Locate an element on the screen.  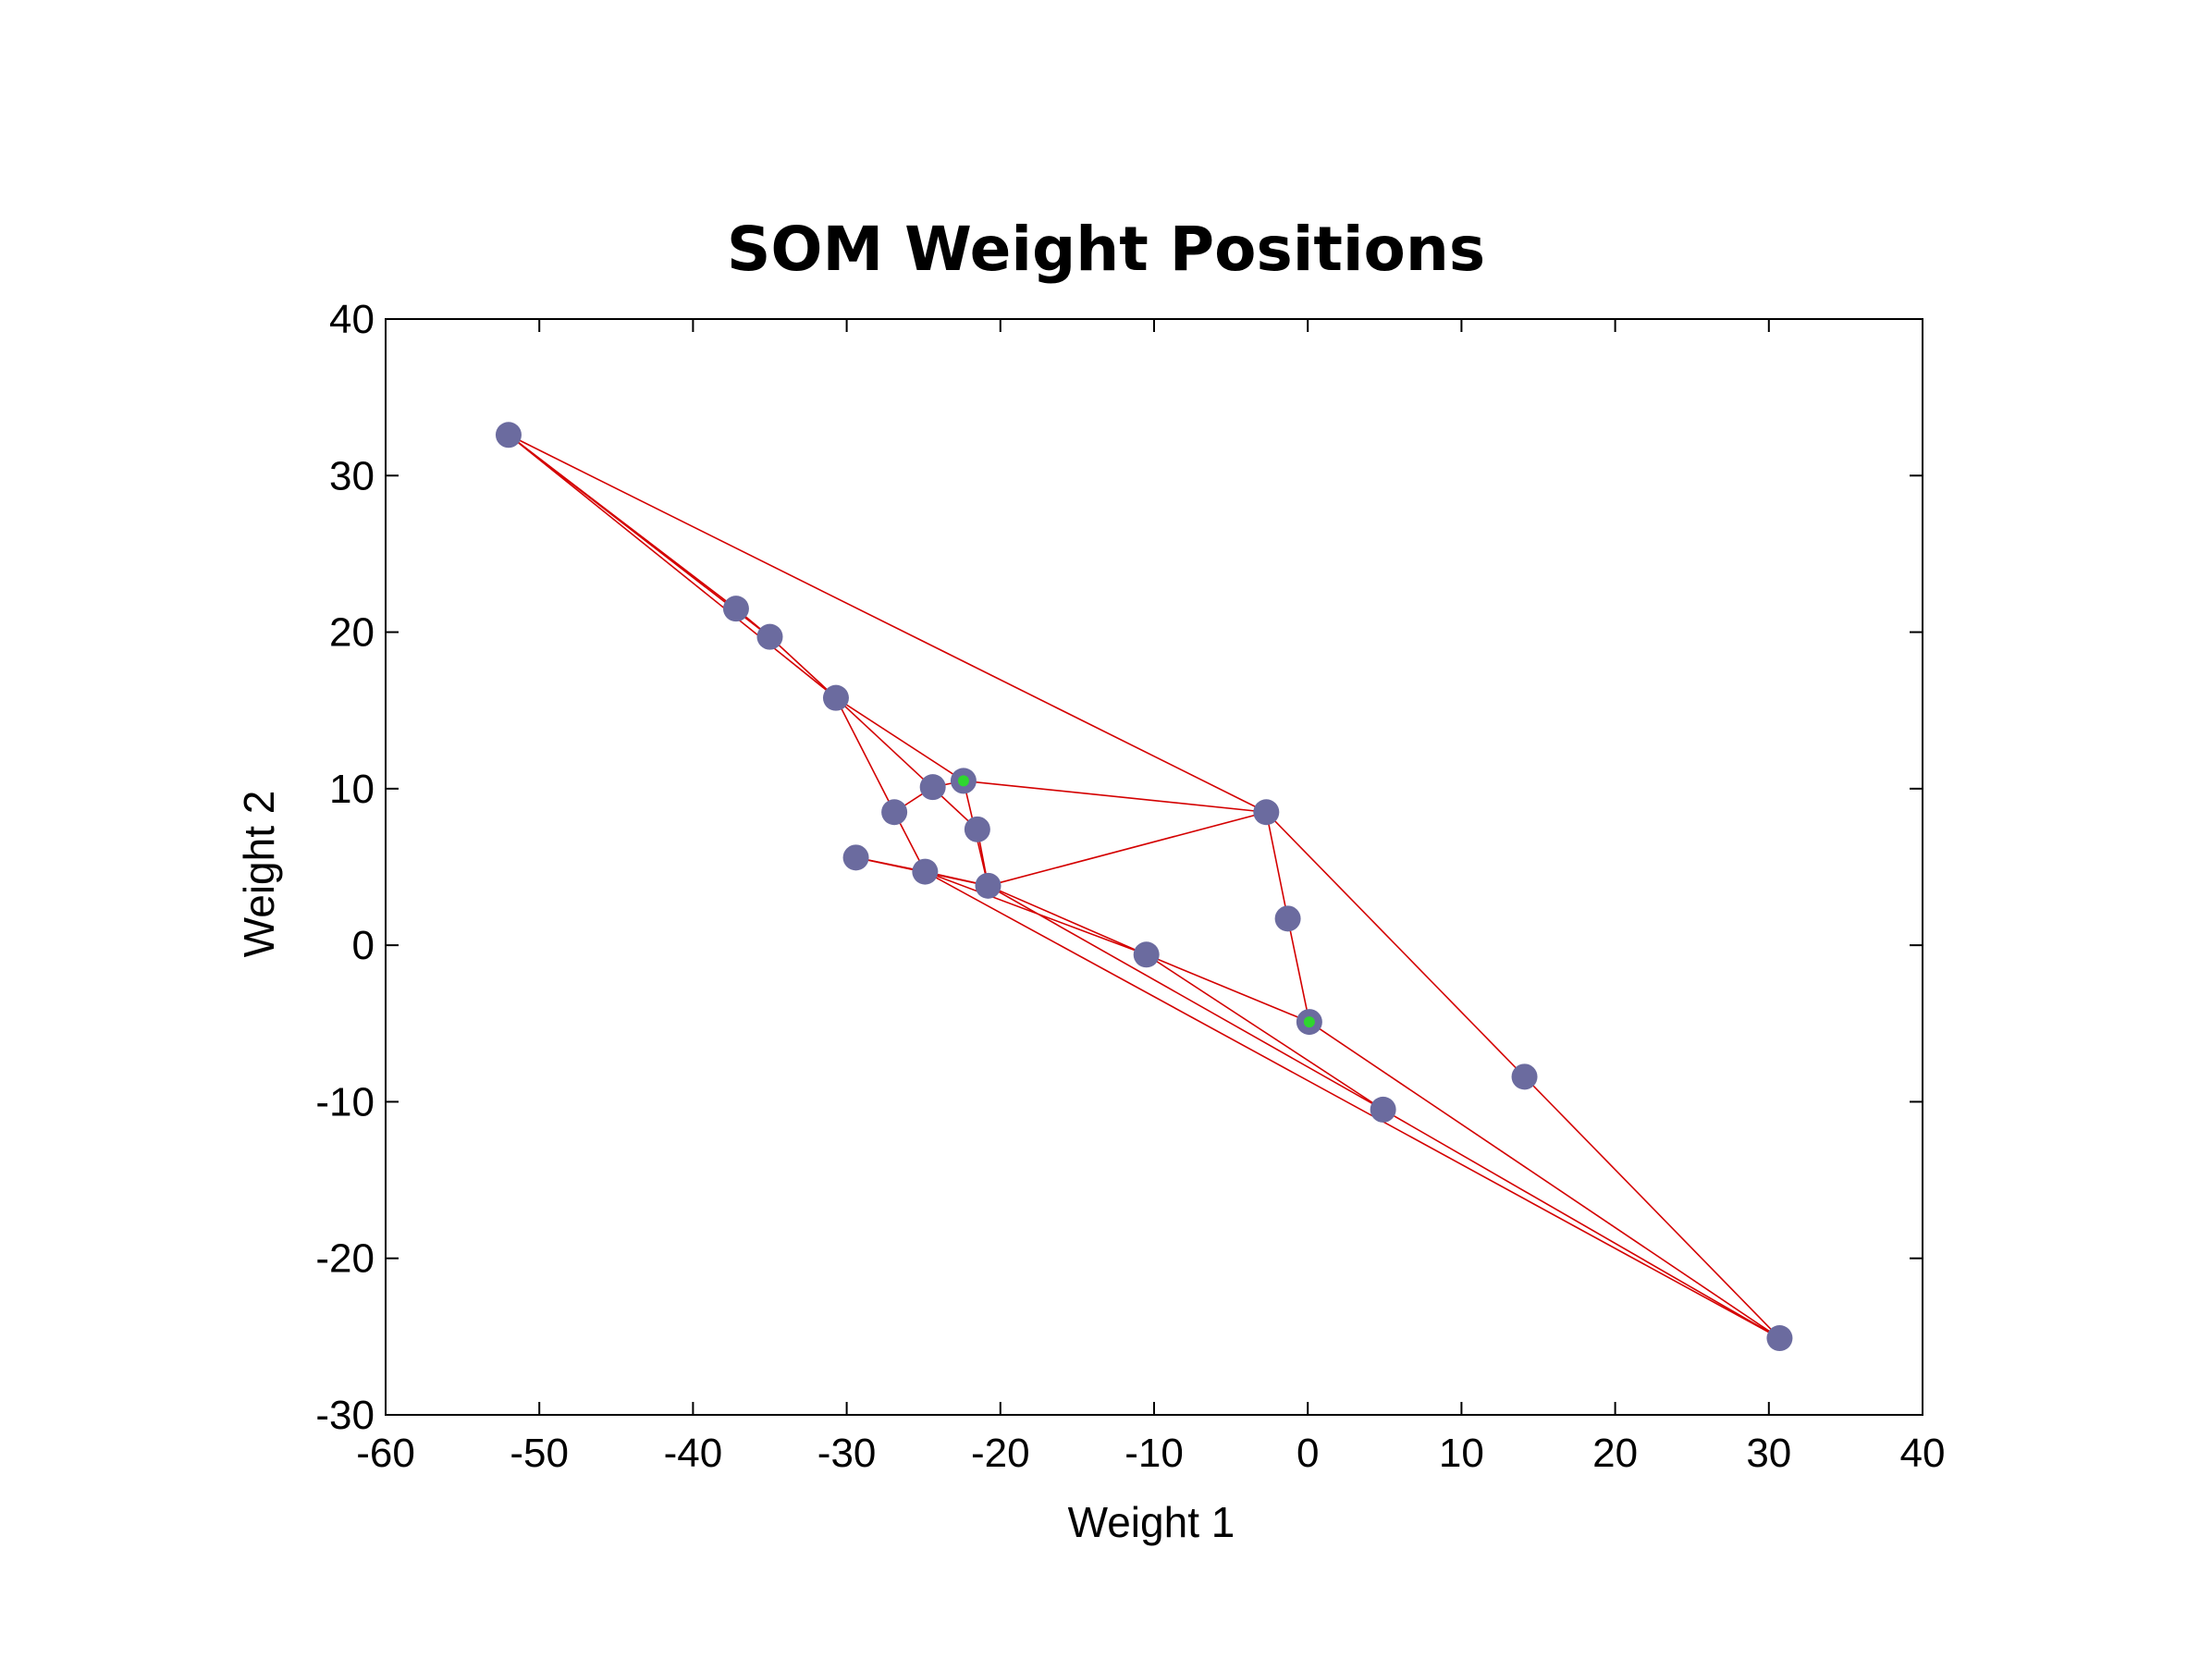
x-tick-label: -40 is located at coordinates (693, 1454).